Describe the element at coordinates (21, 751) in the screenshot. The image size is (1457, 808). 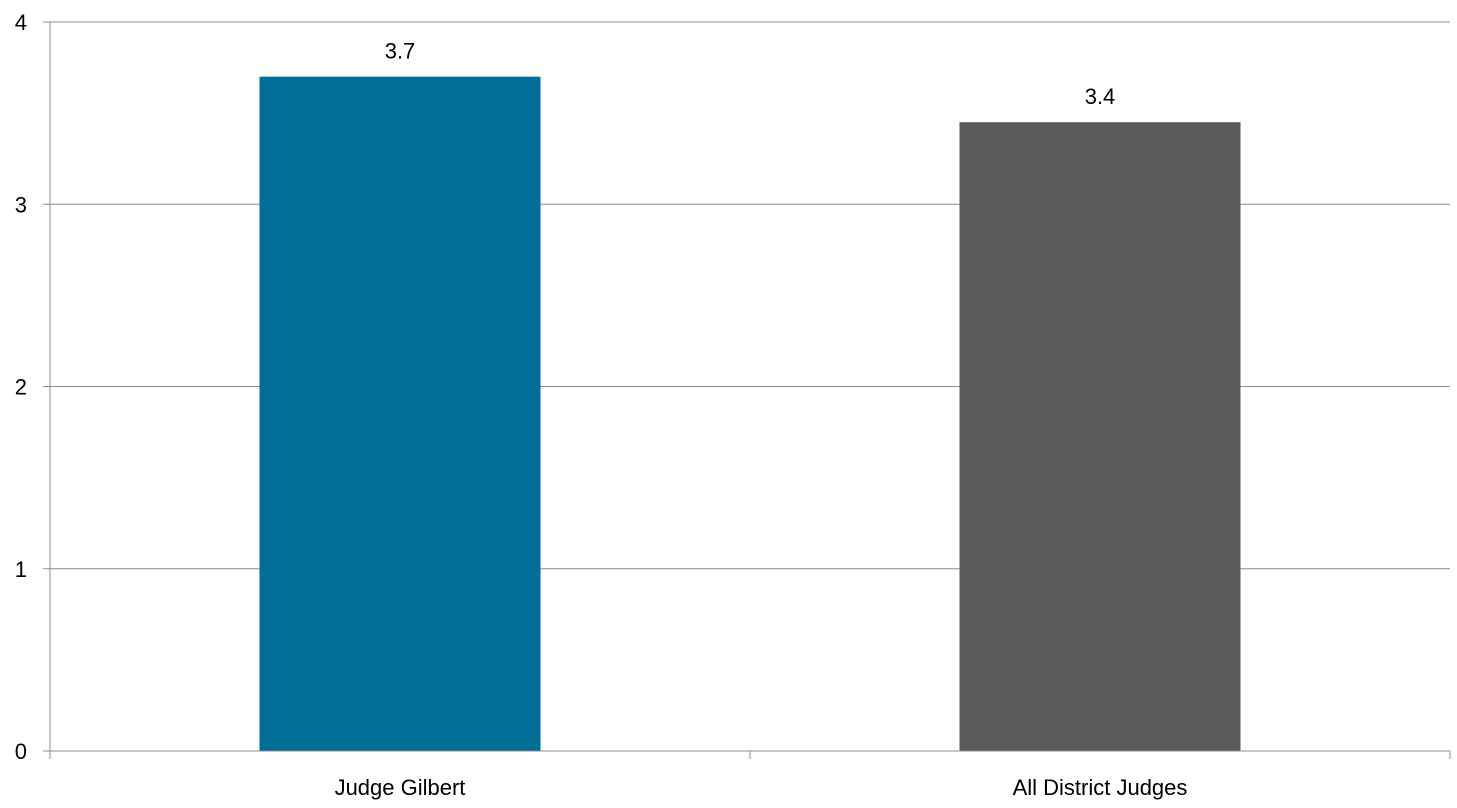
I see `y-tick-label: 0` at that location.